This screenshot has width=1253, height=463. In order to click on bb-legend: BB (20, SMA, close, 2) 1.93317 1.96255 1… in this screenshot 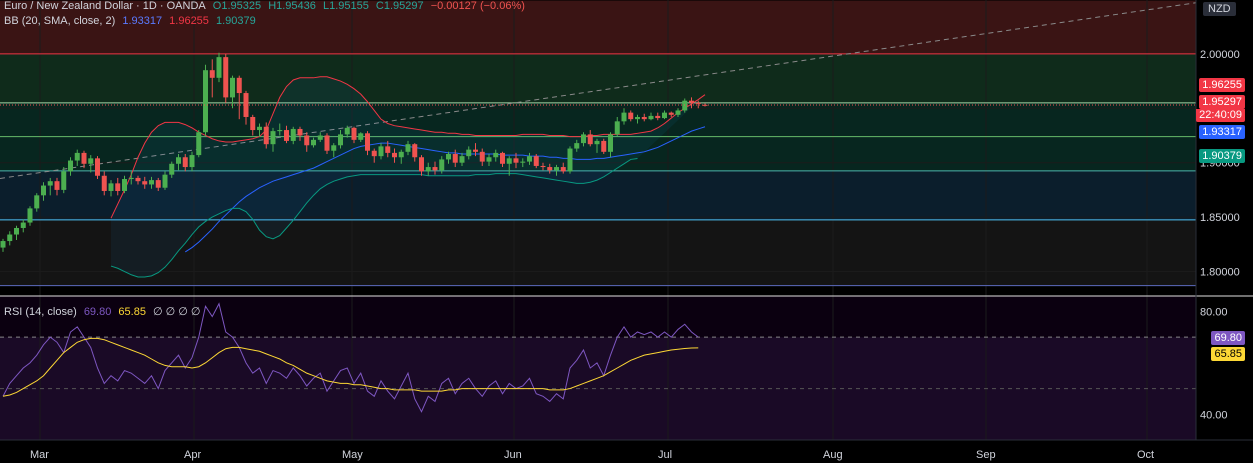, I will do `click(132, 21)`.